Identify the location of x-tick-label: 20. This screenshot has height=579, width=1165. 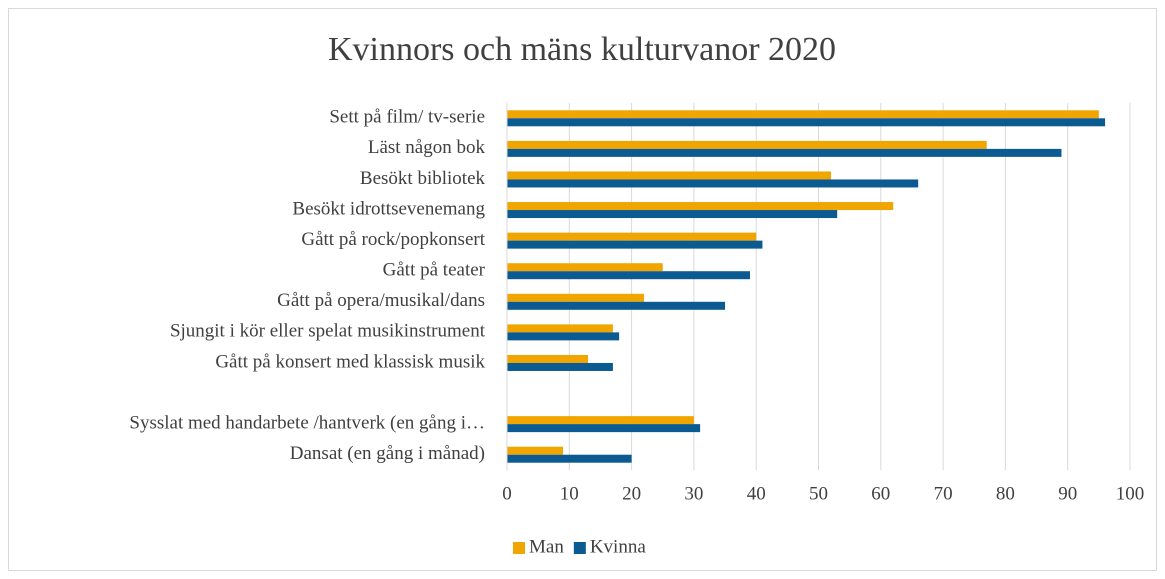
(631, 493).